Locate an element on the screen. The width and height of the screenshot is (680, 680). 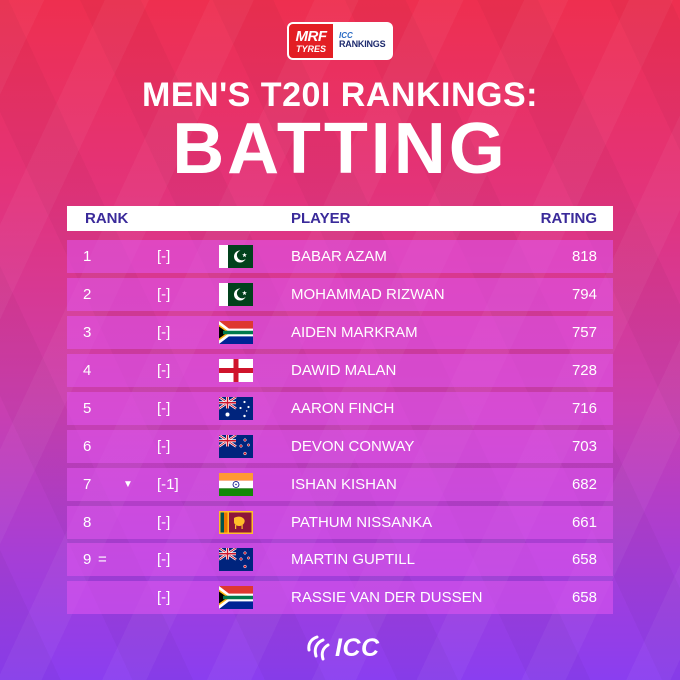
row-rating: 728 is located at coordinates (584, 370).